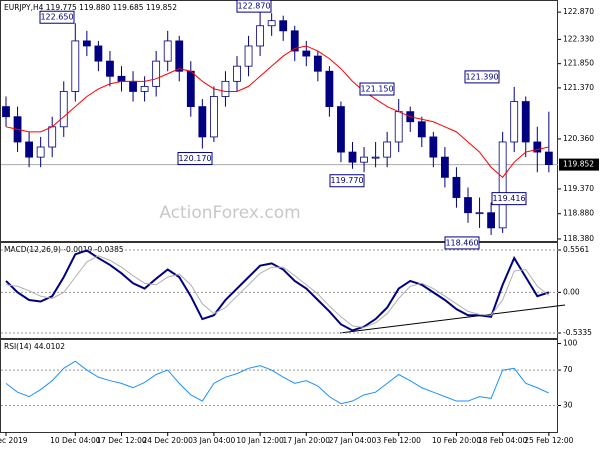 The height and width of the screenshot is (450, 600). I want to click on annotation-label: 122.870, so click(253, 6).